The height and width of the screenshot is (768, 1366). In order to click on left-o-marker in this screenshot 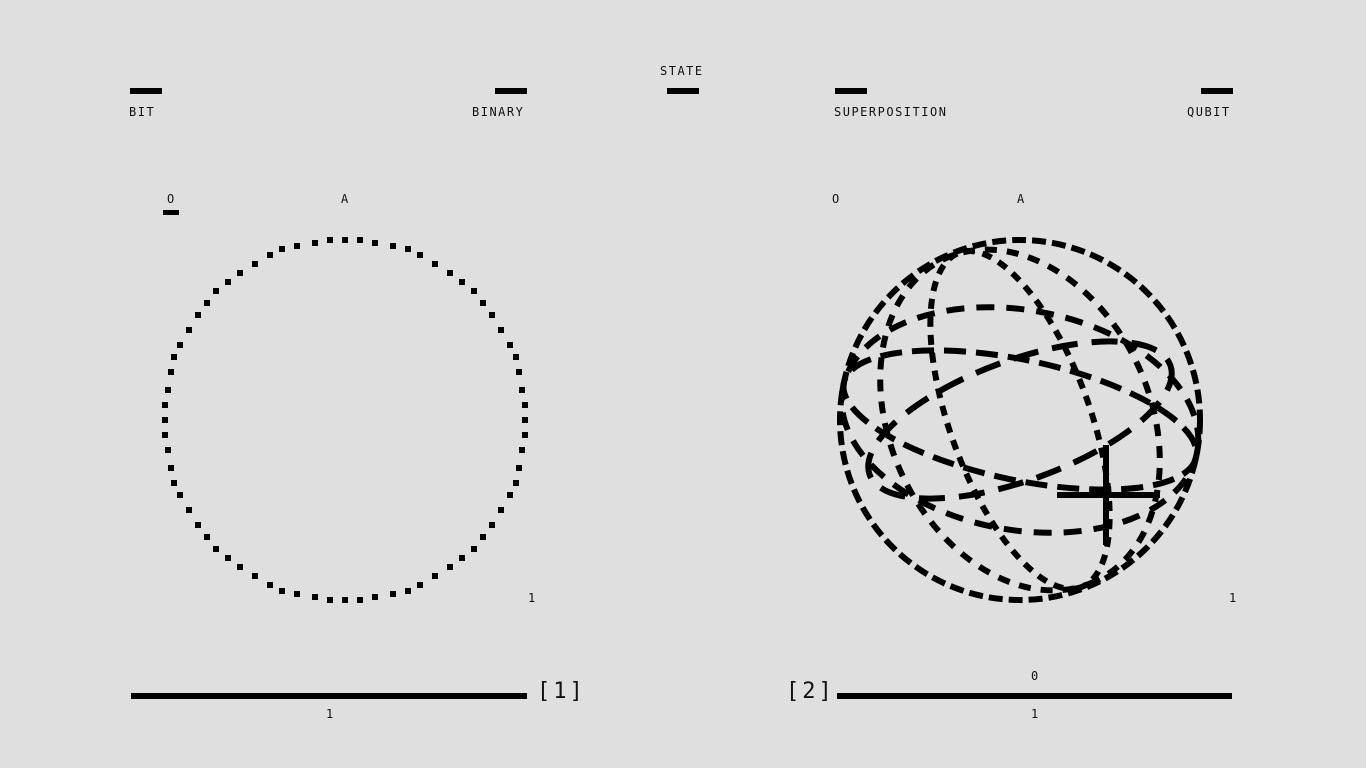, I will do `click(171, 212)`.